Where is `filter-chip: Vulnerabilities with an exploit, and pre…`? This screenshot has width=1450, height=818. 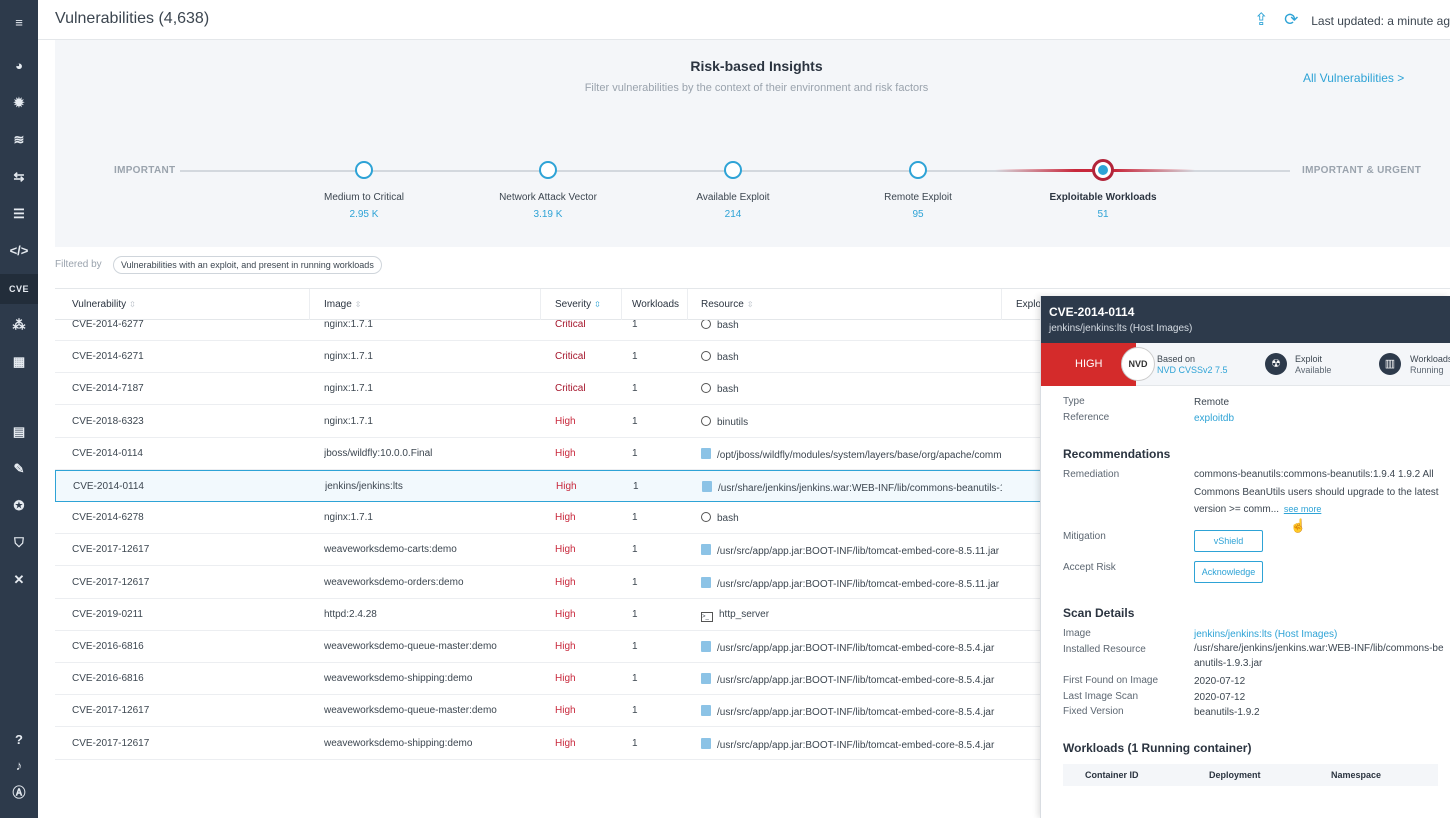
filter-chip: Vulnerabilities with an exploit, and pre… is located at coordinates (247, 265).